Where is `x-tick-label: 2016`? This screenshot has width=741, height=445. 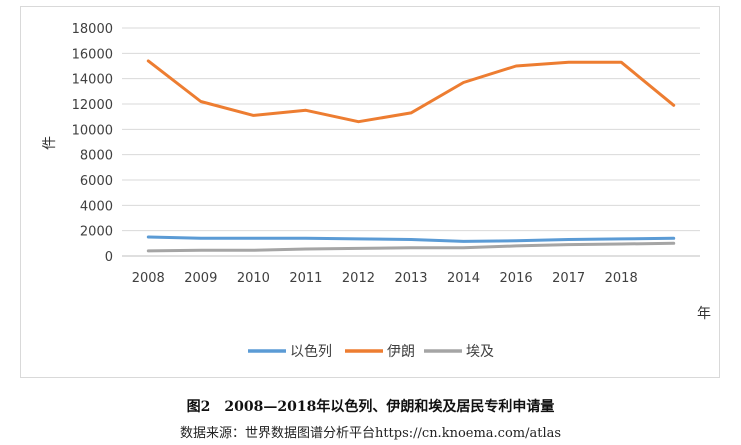 x-tick-label: 2016 is located at coordinates (516, 278).